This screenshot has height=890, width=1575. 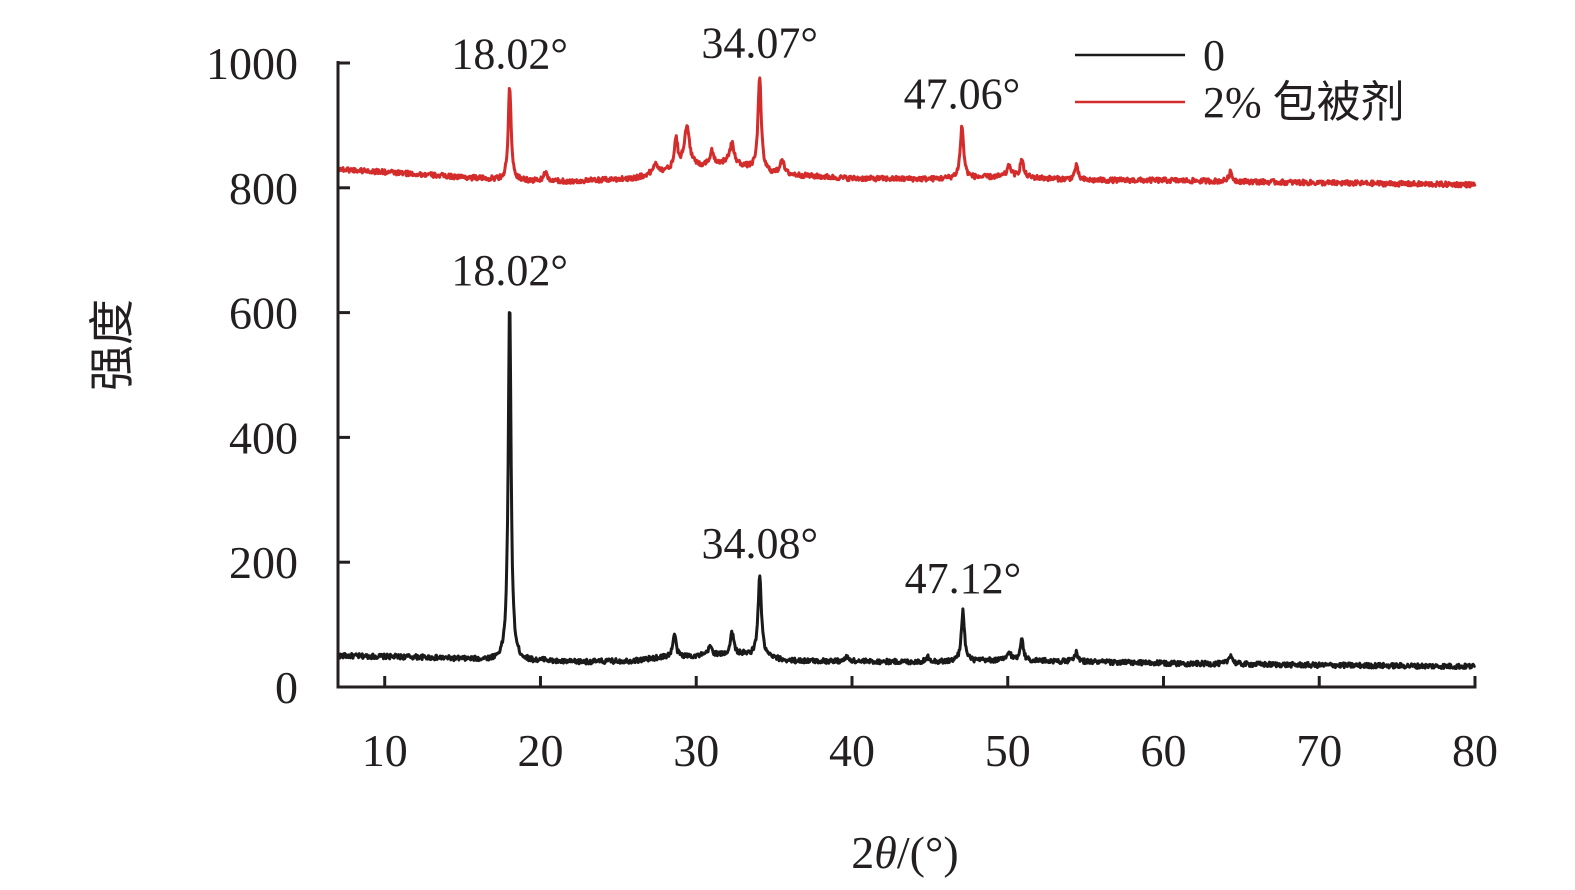 What do you see at coordinates (540, 750) in the screenshot?
I see `x-tick-label: 20` at bounding box center [540, 750].